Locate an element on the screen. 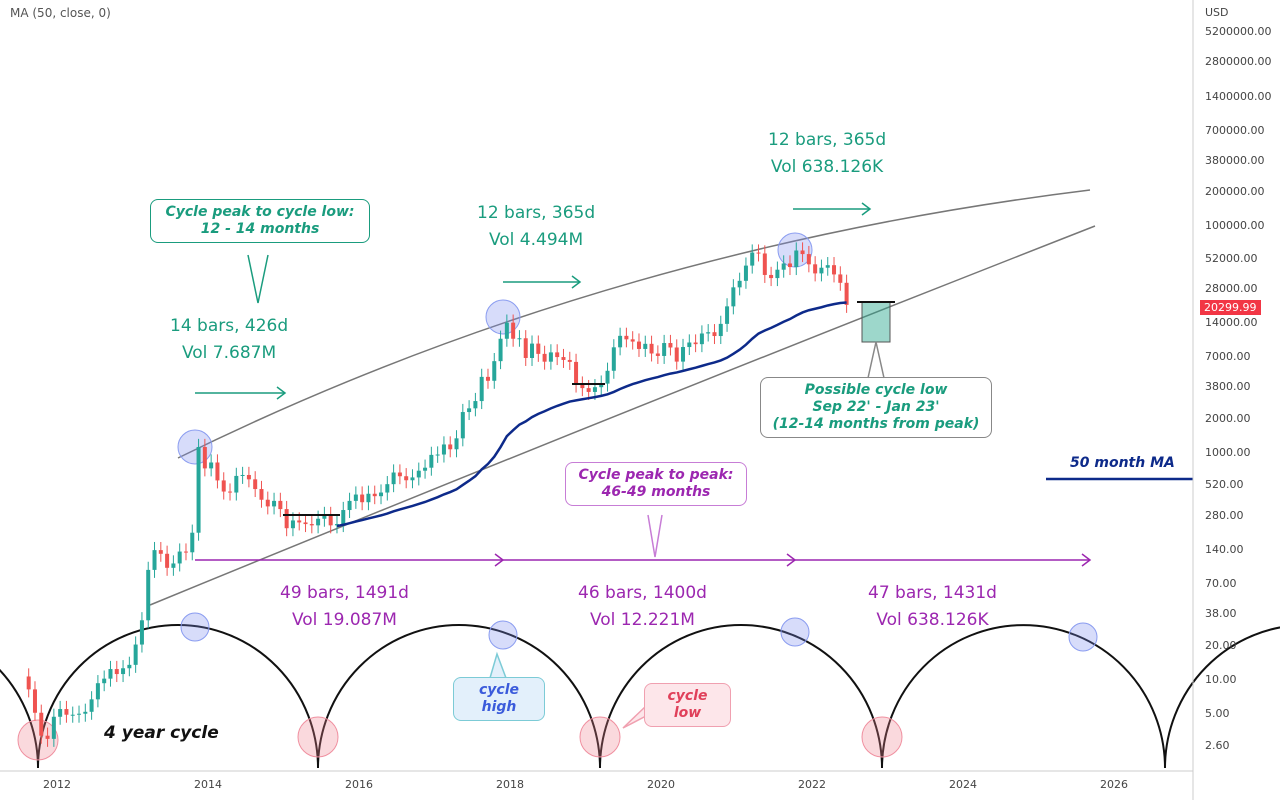 The image size is (1280, 800). y-tick-label: 52000.00 is located at coordinates (1231, 258).